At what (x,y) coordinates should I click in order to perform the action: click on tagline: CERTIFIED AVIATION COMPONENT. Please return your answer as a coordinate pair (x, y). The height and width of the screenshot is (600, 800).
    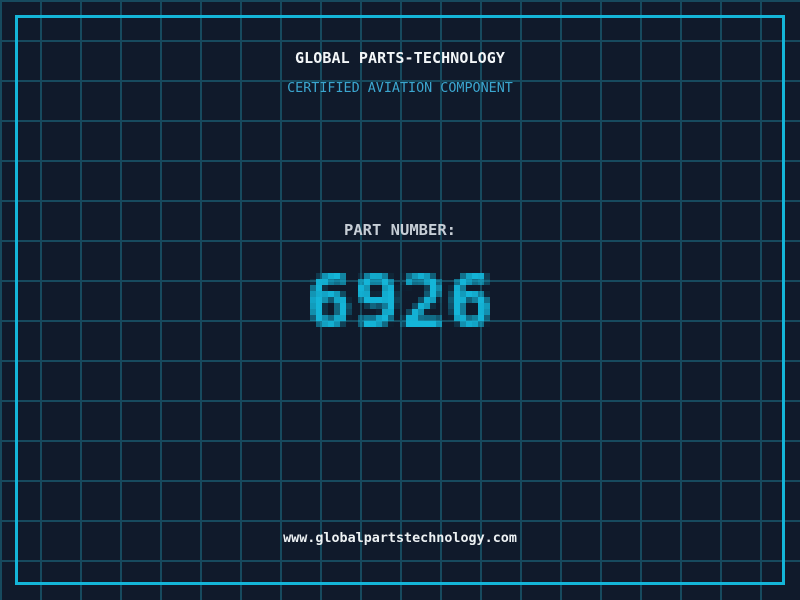
    Looking at the image, I should click on (400, 88).